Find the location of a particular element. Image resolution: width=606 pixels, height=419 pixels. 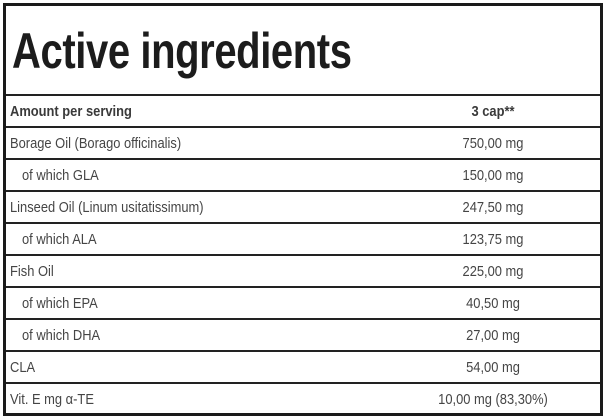

ingredient-name: Fish Oil is located at coordinates (32, 271).